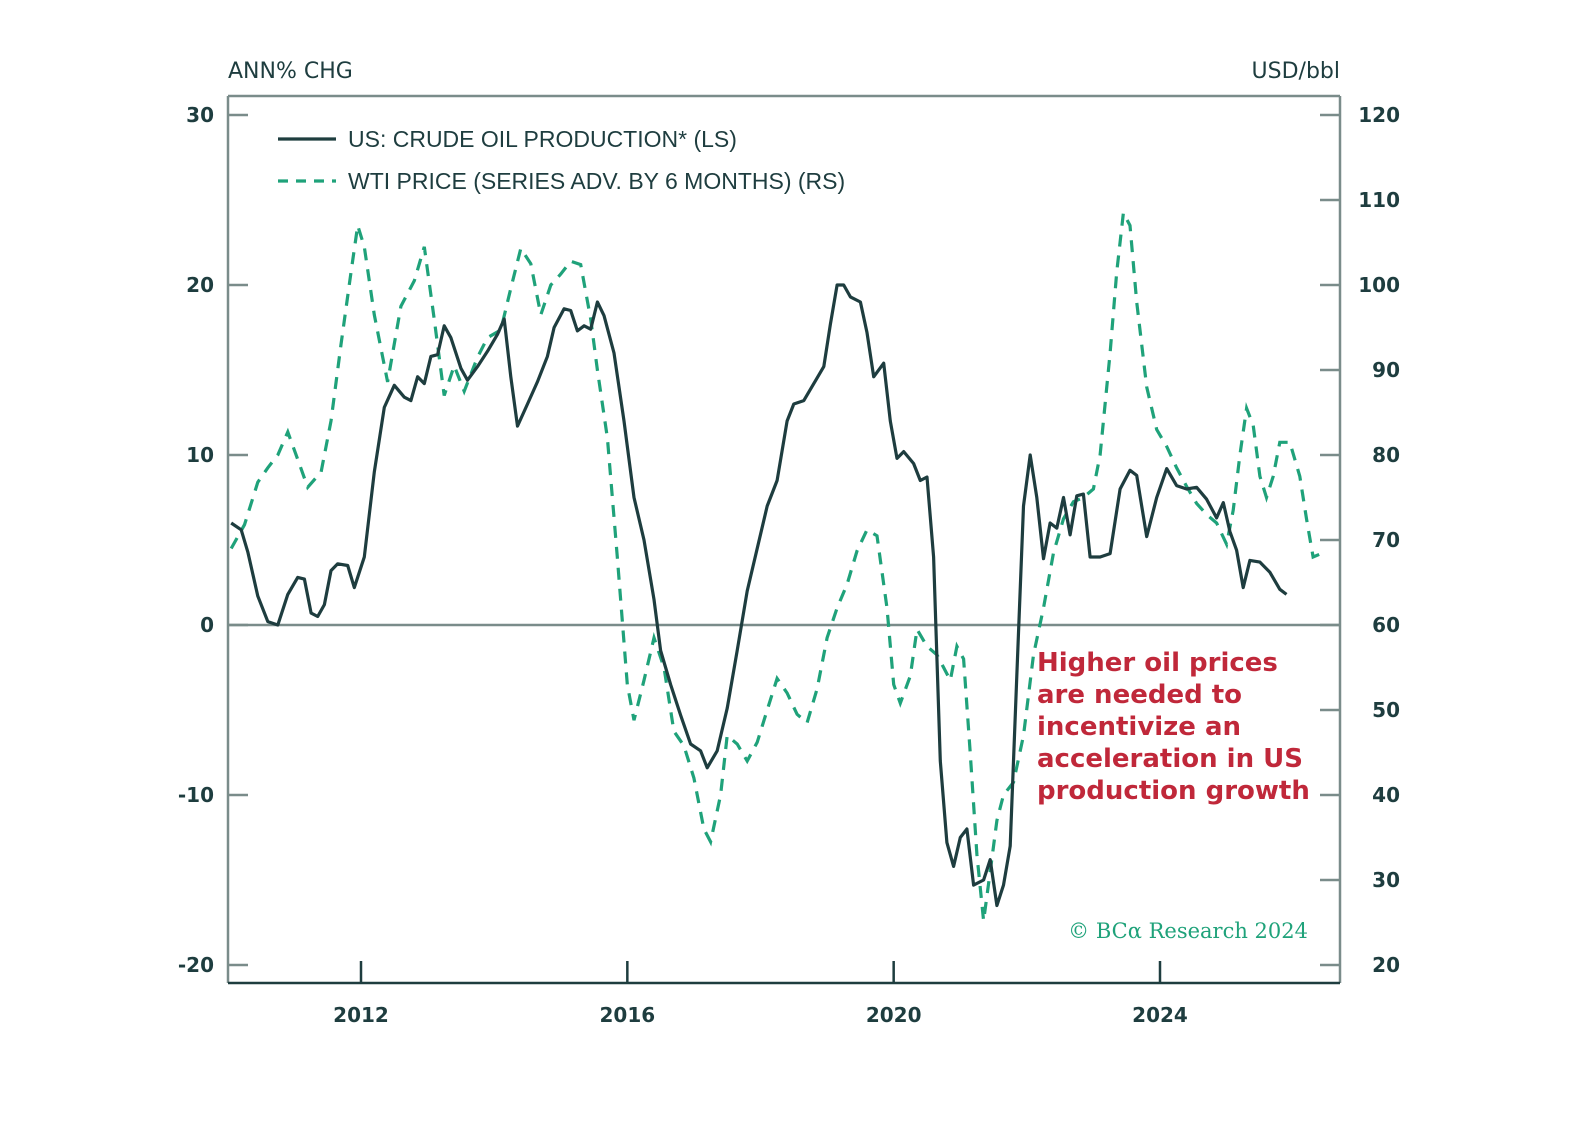  What do you see at coordinates (1386, 710) in the screenshot?
I see `right-tick-label: 50` at bounding box center [1386, 710].